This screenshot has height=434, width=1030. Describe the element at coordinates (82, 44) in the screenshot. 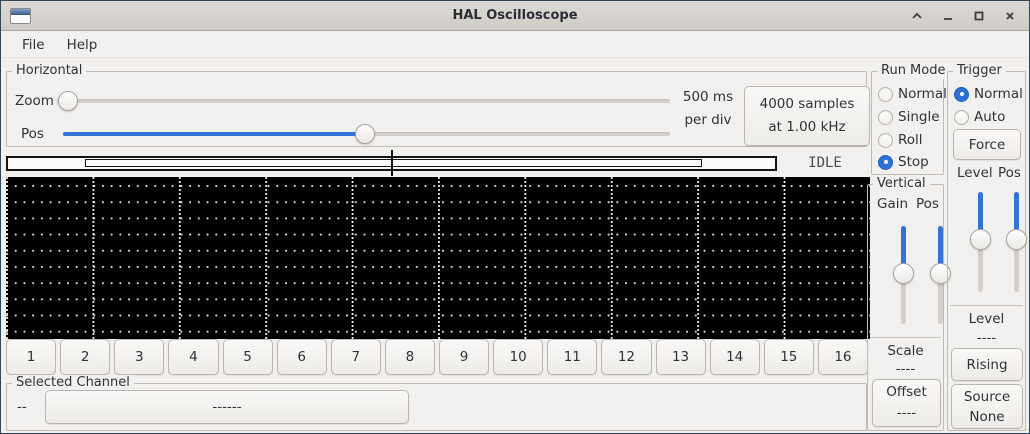

I see `menu-help: Help` at that location.